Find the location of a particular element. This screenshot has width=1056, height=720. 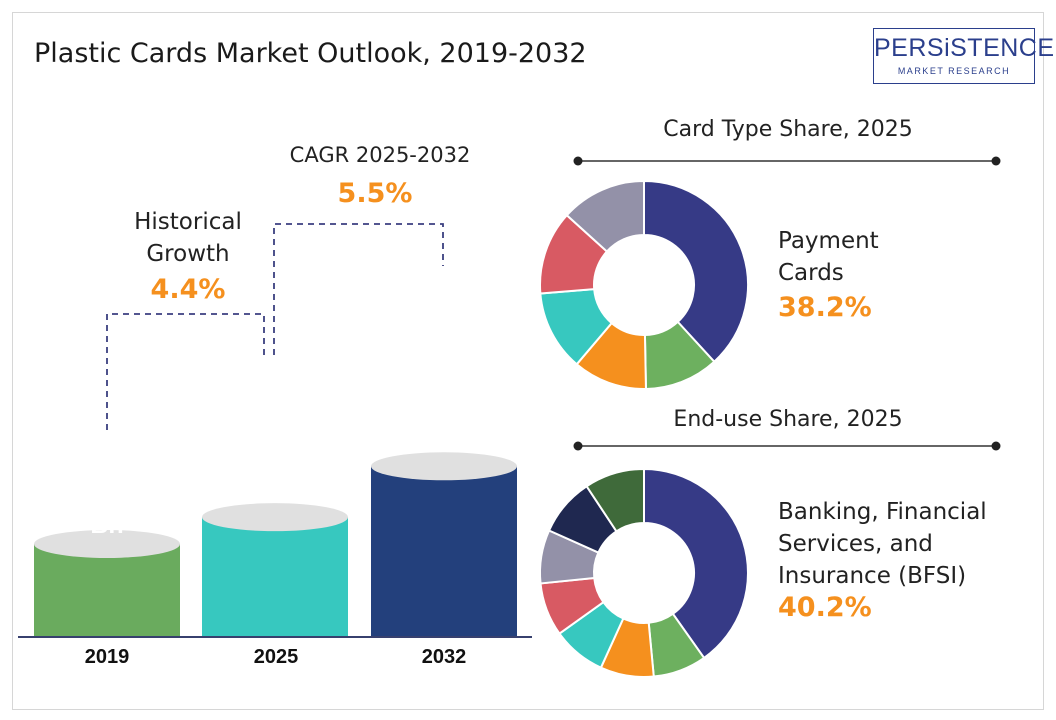

cagr-label: CAGR 2025-2032 is located at coordinates (380, 155).